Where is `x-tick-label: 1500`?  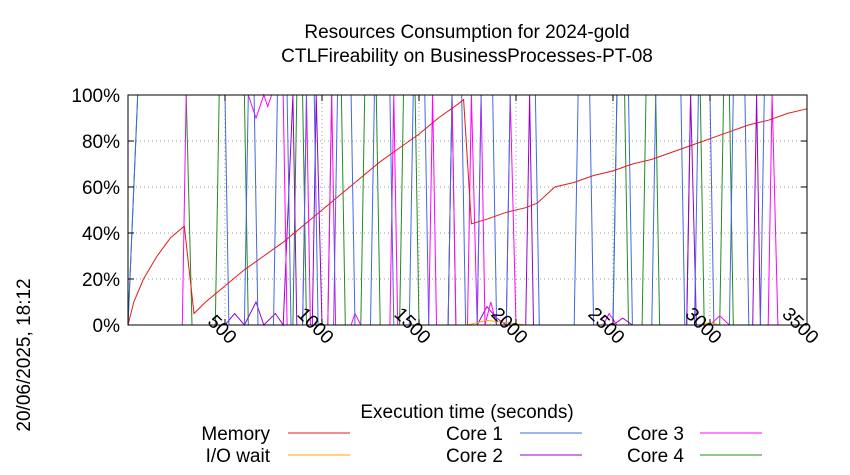 x-tick-label: 1500 is located at coordinates (412, 326).